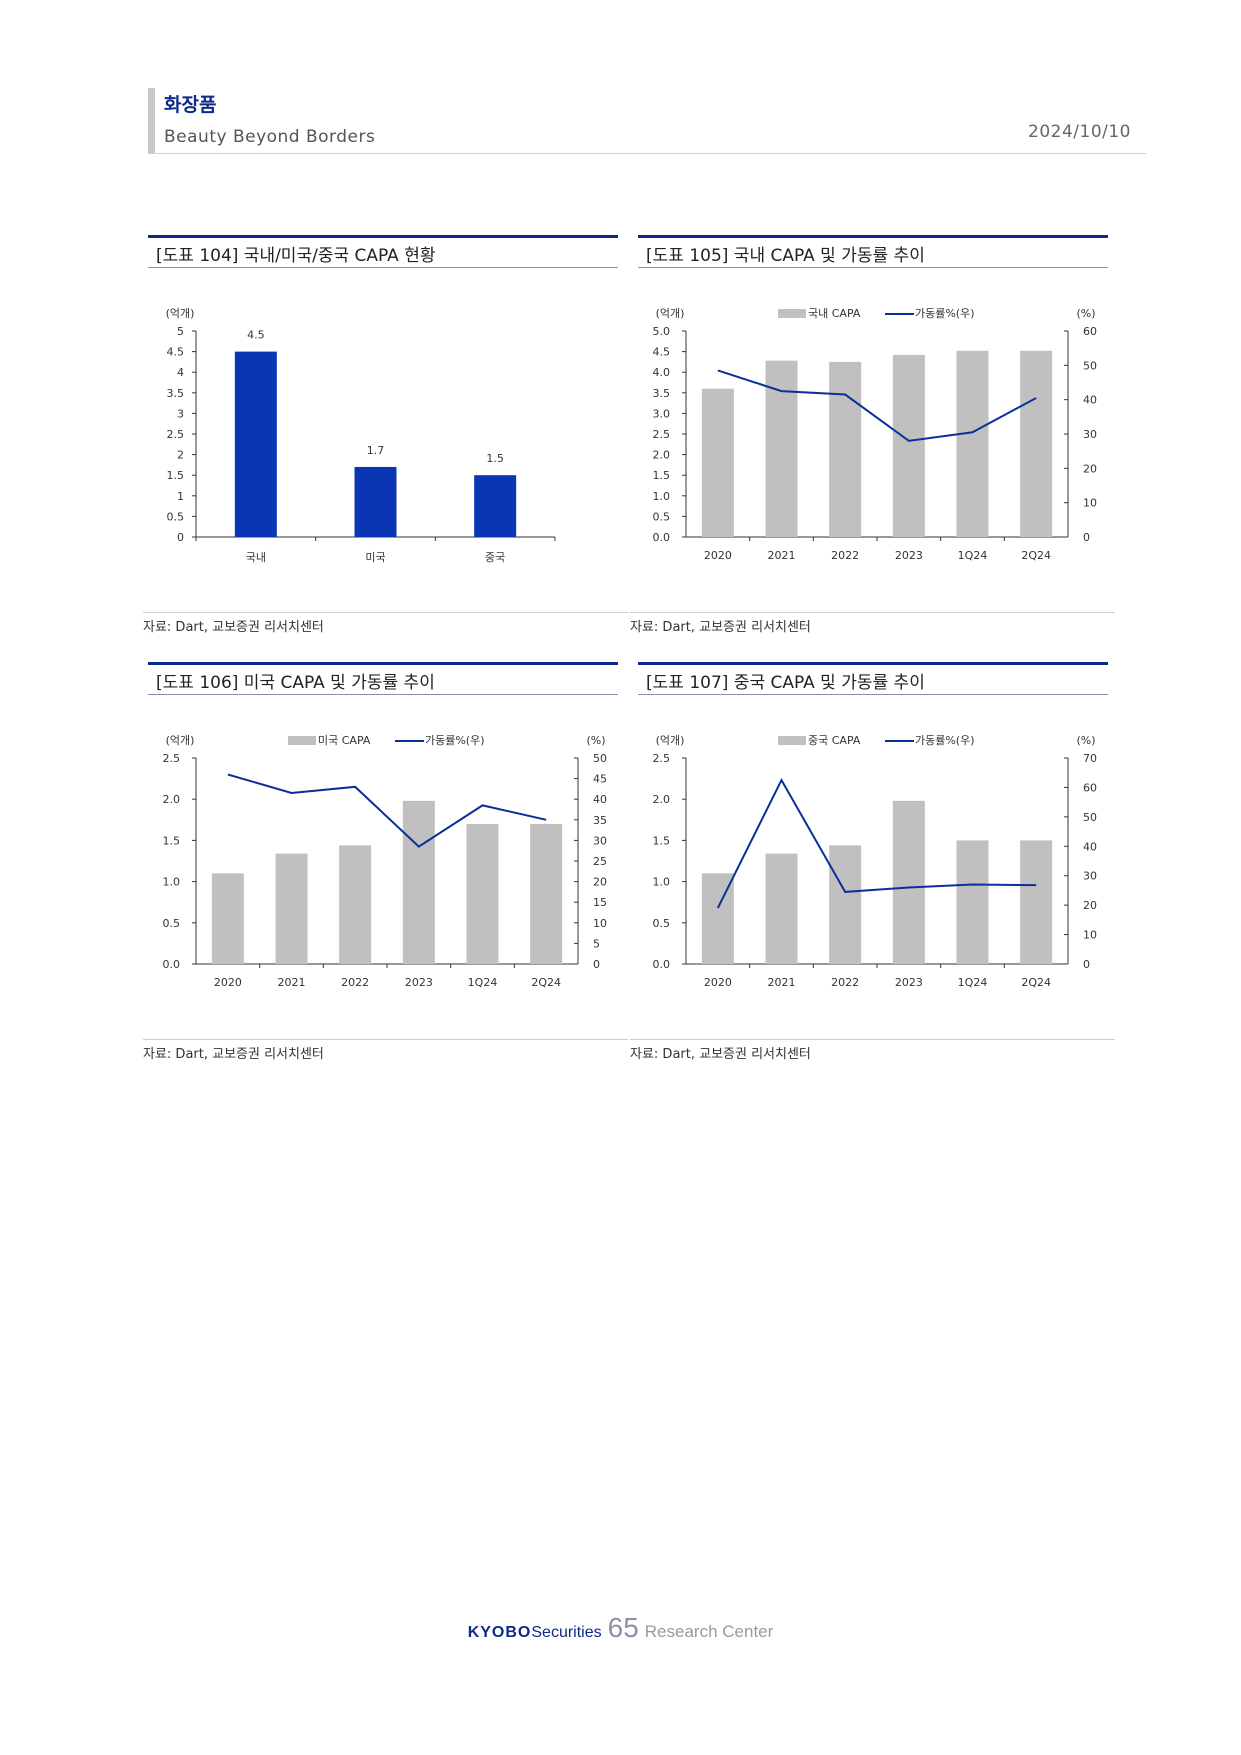 This screenshot has height=1755, width=1241. What do you see at coordinates (662, 413) in the screenshot?
I see `y-tick-label: 3.0` at bounding box center [662, 413].